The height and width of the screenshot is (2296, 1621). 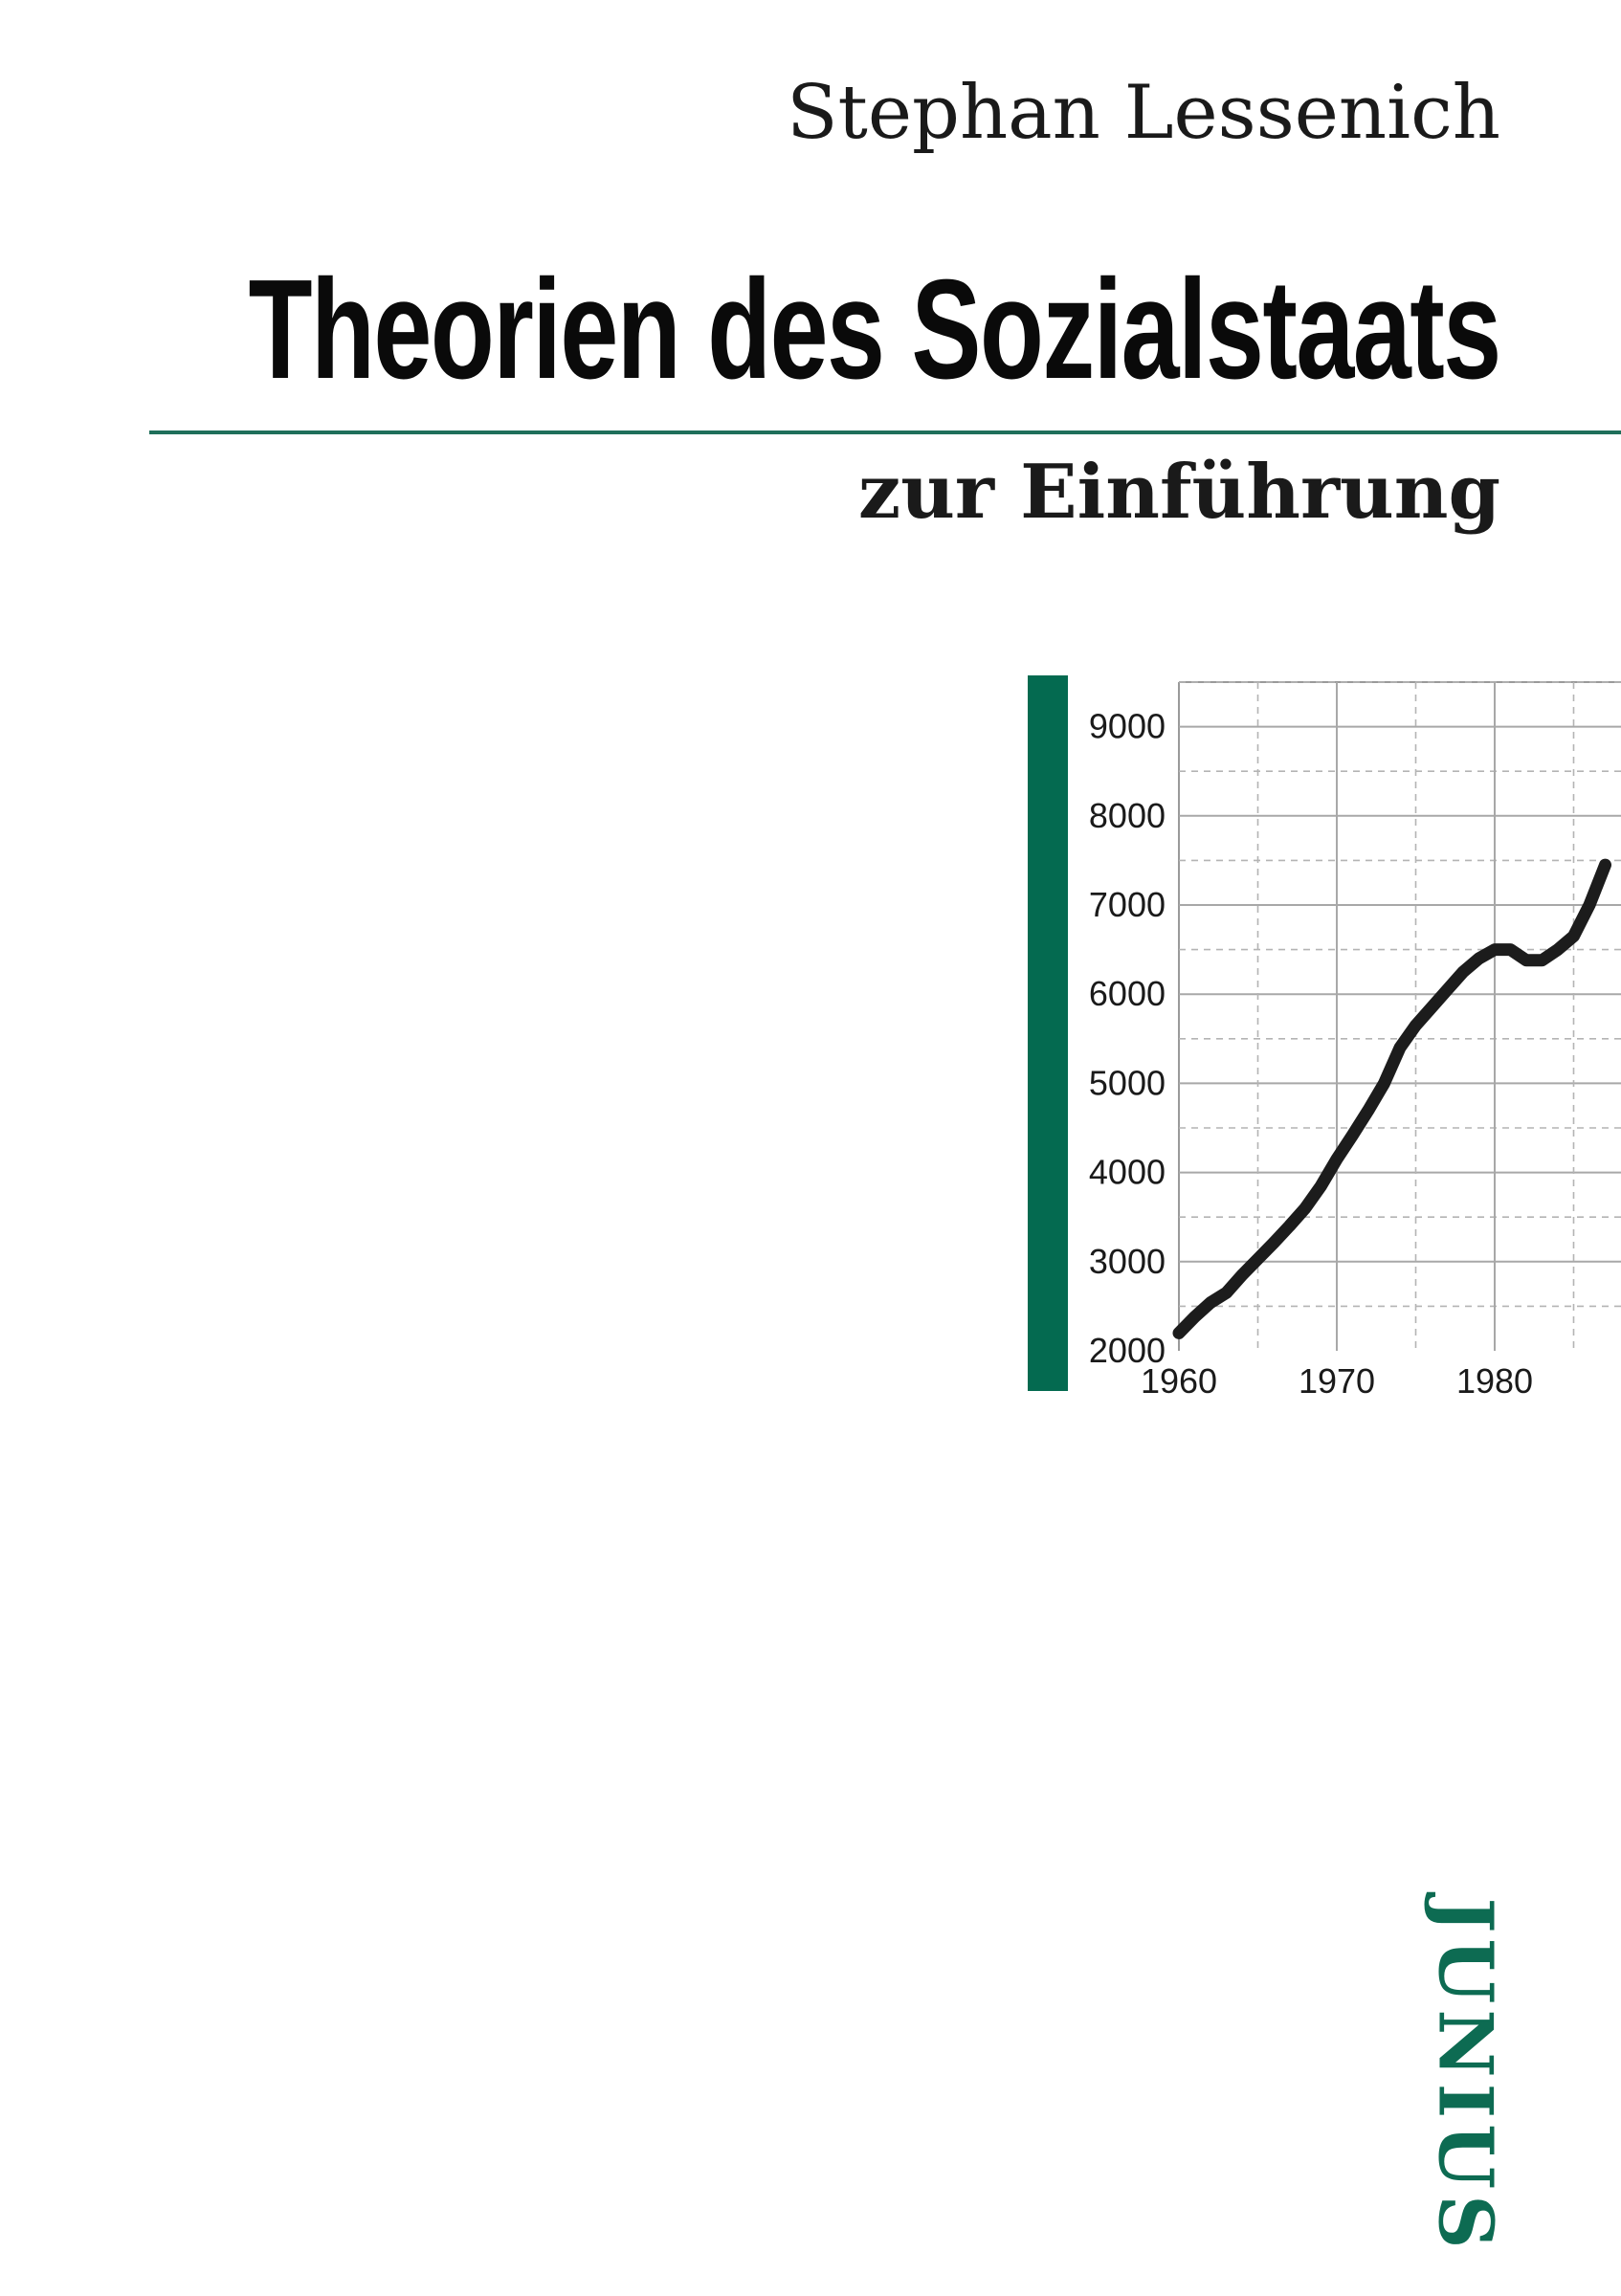 What do you see at coordinates (885, 432) in the screenshot?
I see `title-rule` at bounding box center [885, 432].